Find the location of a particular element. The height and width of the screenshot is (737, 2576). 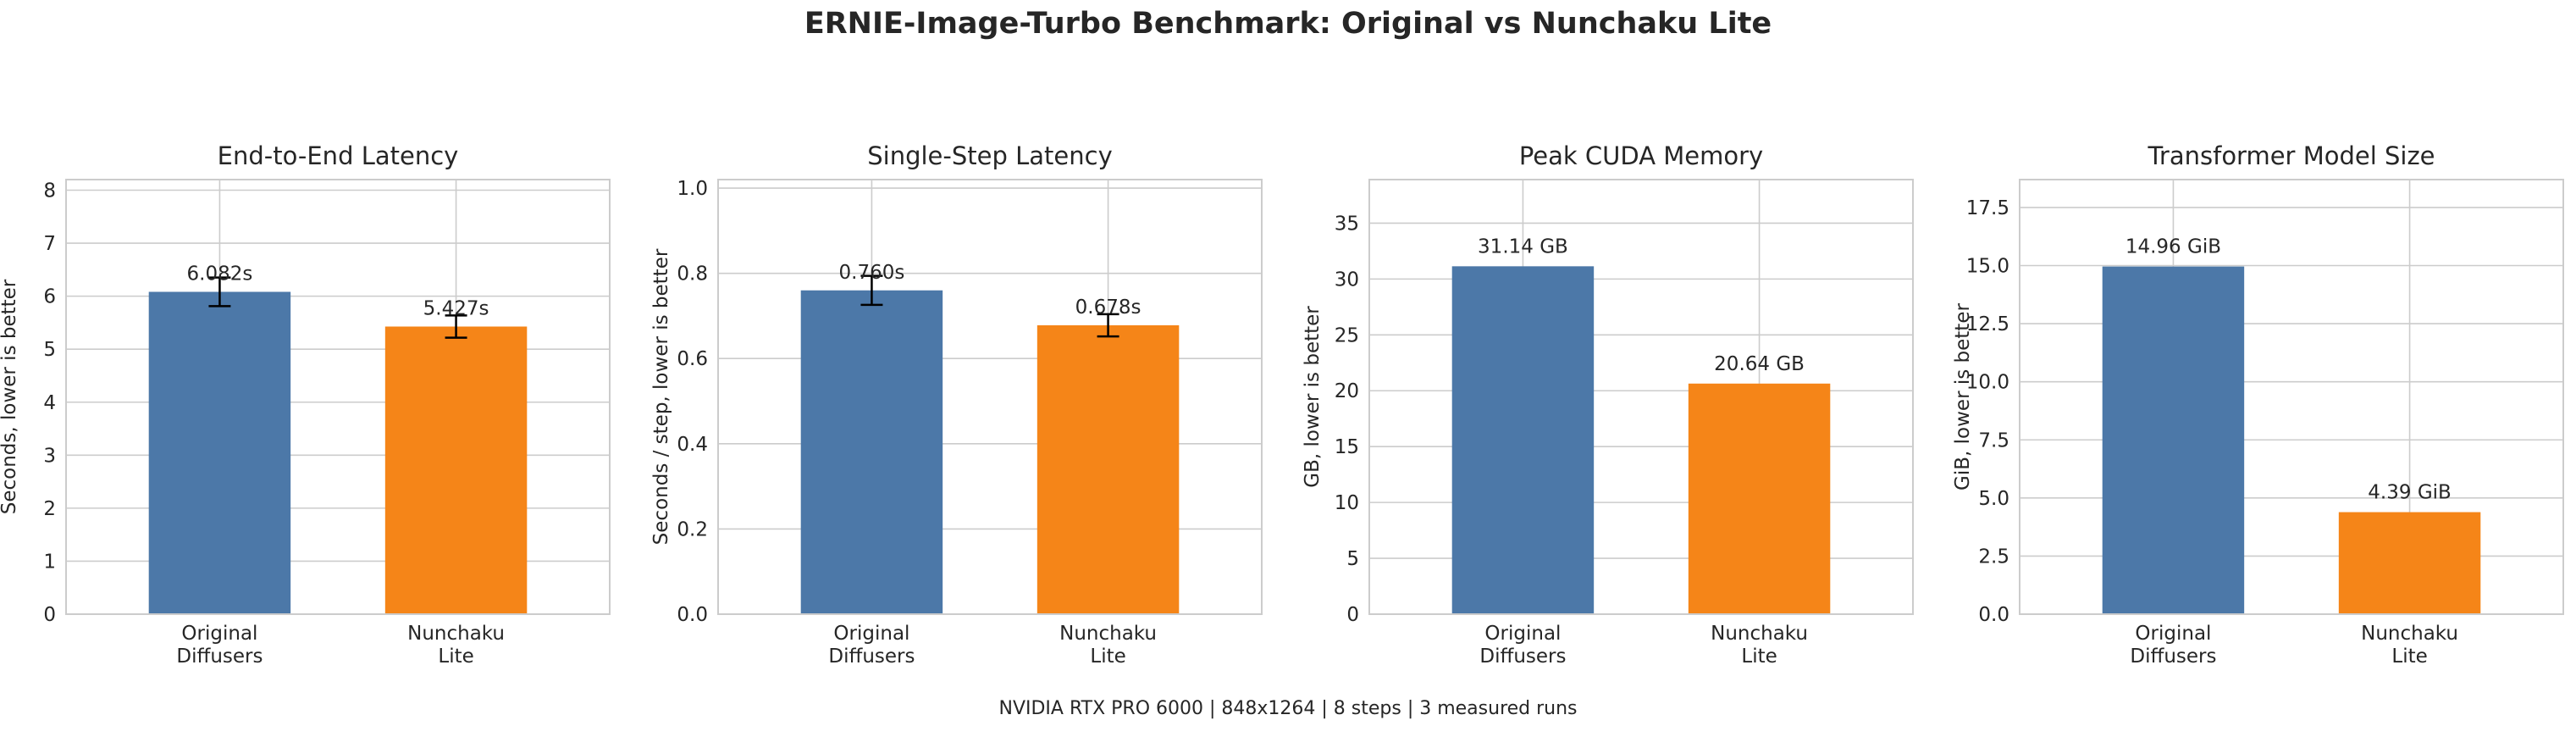

y-tick-label: 10 is located at coordinates (1347, 503).